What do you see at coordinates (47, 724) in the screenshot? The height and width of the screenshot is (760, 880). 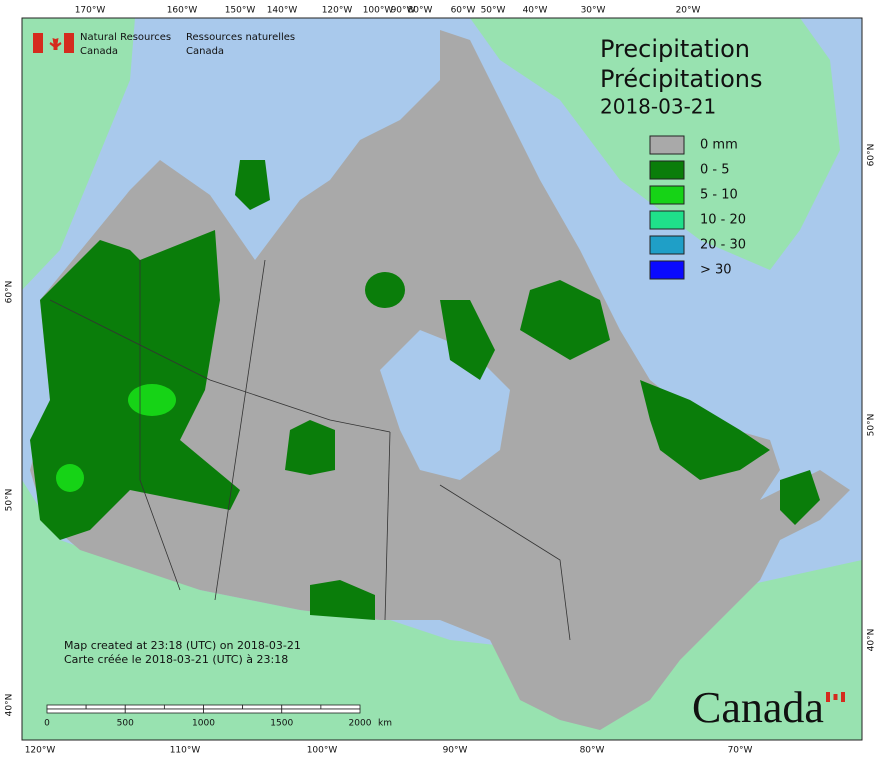 I see `scale-label: 0` at bounding box center [47, 724].